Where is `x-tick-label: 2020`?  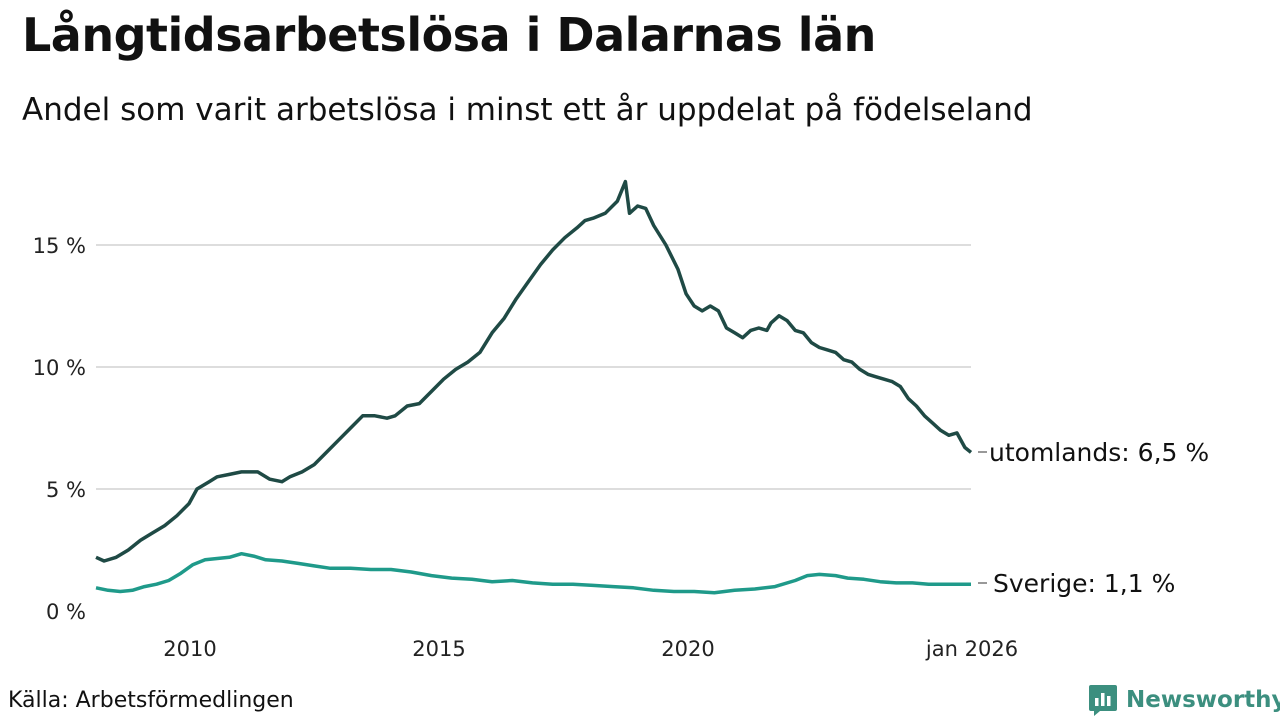
x-tick-label: 2020 is located at coordinates (687, 649).